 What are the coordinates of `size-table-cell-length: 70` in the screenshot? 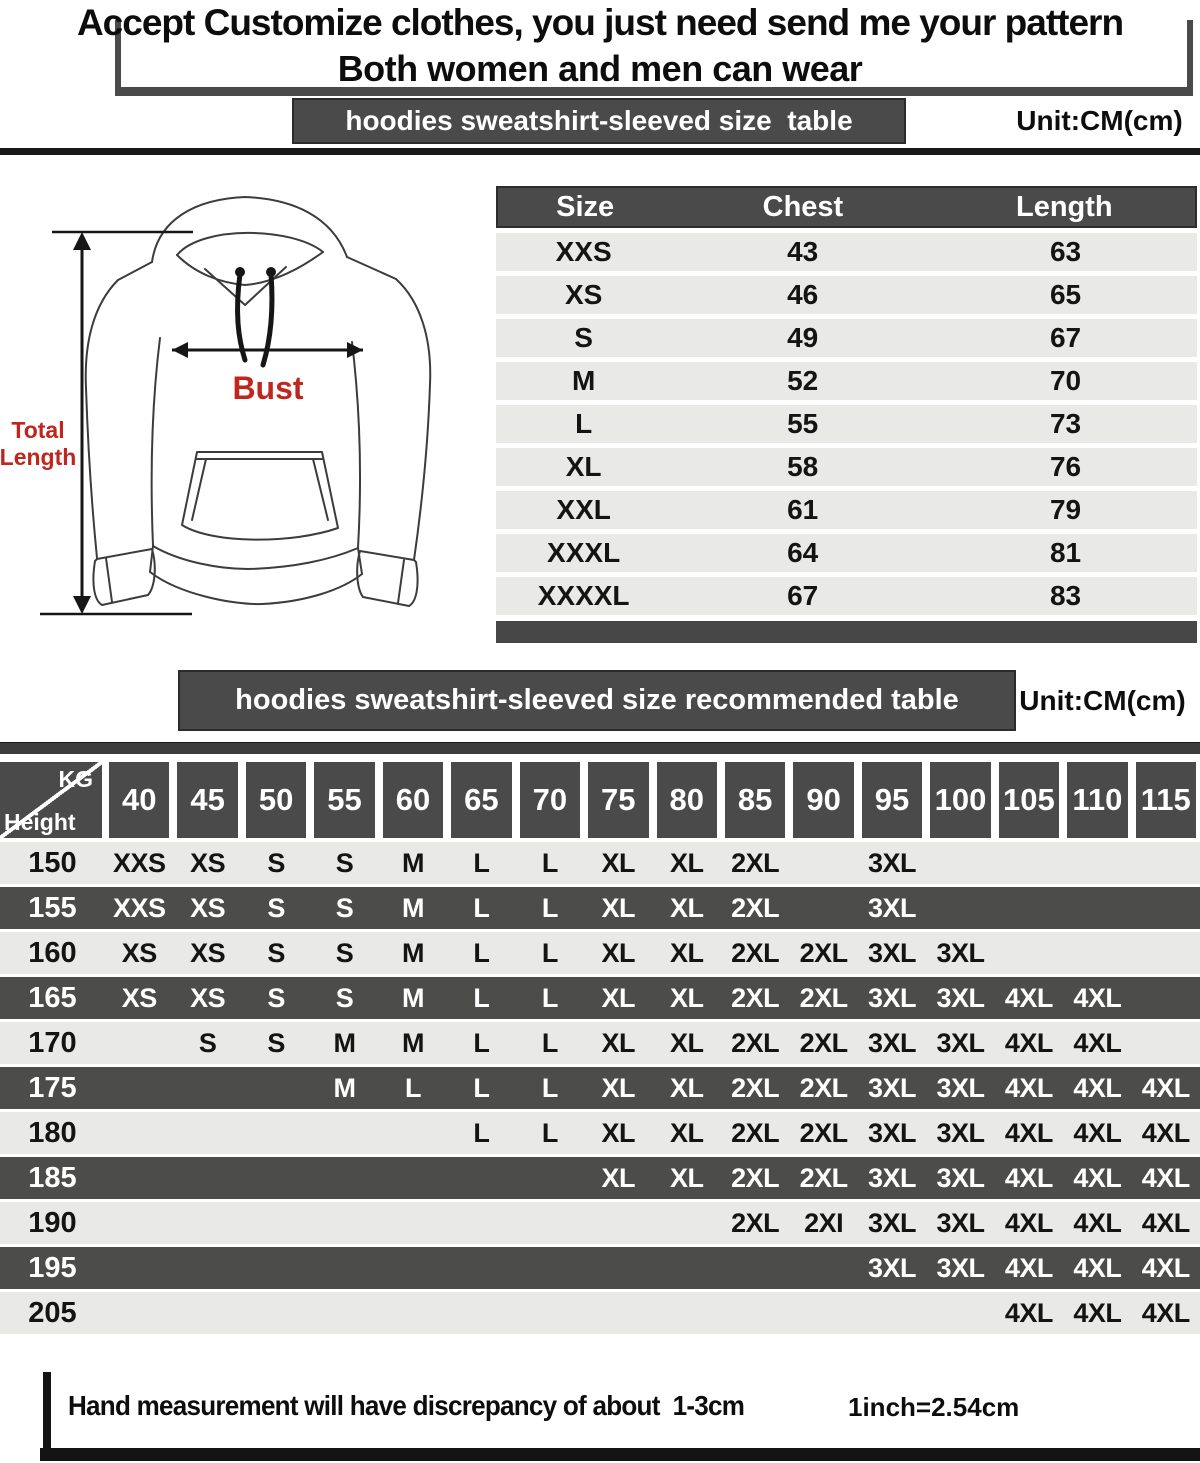 It's located at (1065, 380).